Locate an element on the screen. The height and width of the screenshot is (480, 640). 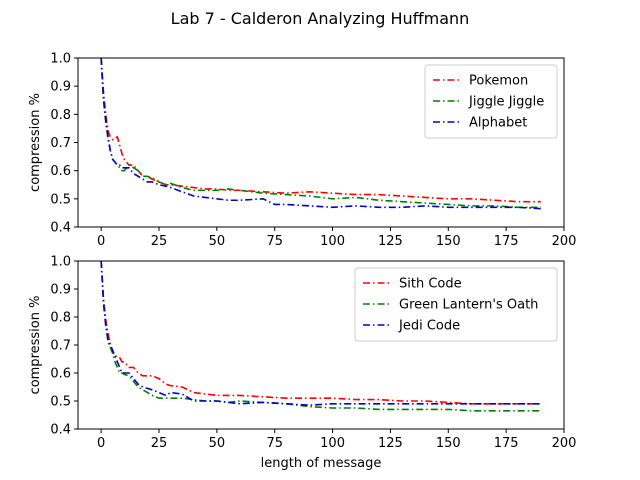
legend-label: Jedi Code is located at coordinates (429, 326).